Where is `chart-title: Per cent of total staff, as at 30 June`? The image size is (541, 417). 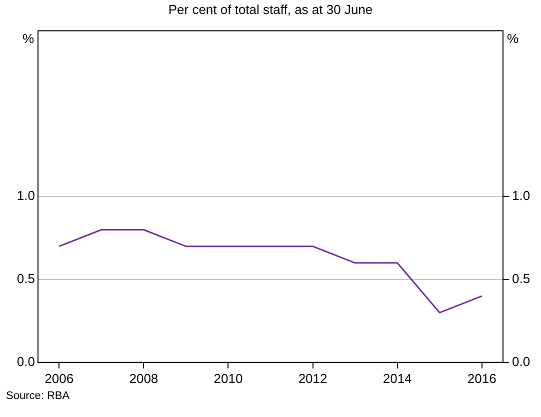 chart-title: Per cent of total staff, as at 30 June is located at coordinates (270, 10).